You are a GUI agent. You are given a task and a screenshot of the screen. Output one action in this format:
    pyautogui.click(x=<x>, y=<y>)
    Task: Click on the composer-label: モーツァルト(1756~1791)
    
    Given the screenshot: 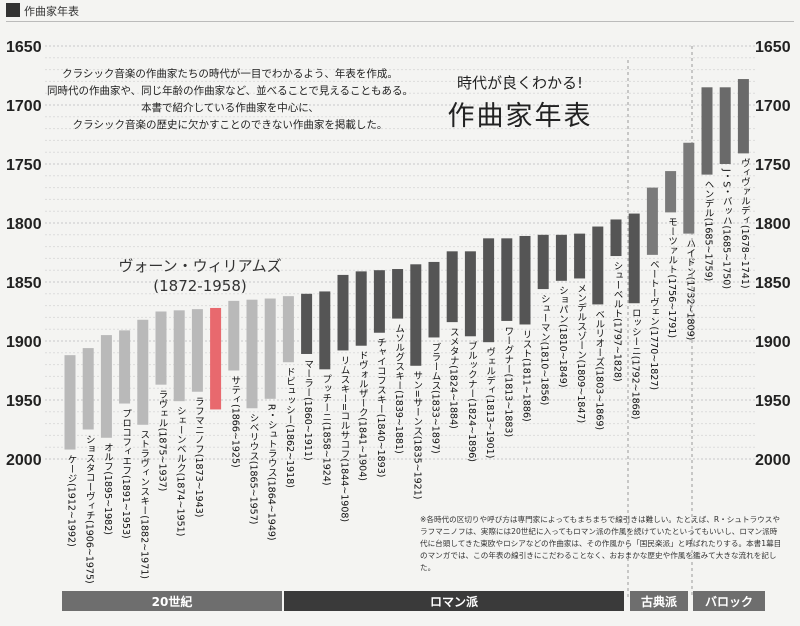 What is the action you would take?
    pyautogui.click(x=672, y=277)
    